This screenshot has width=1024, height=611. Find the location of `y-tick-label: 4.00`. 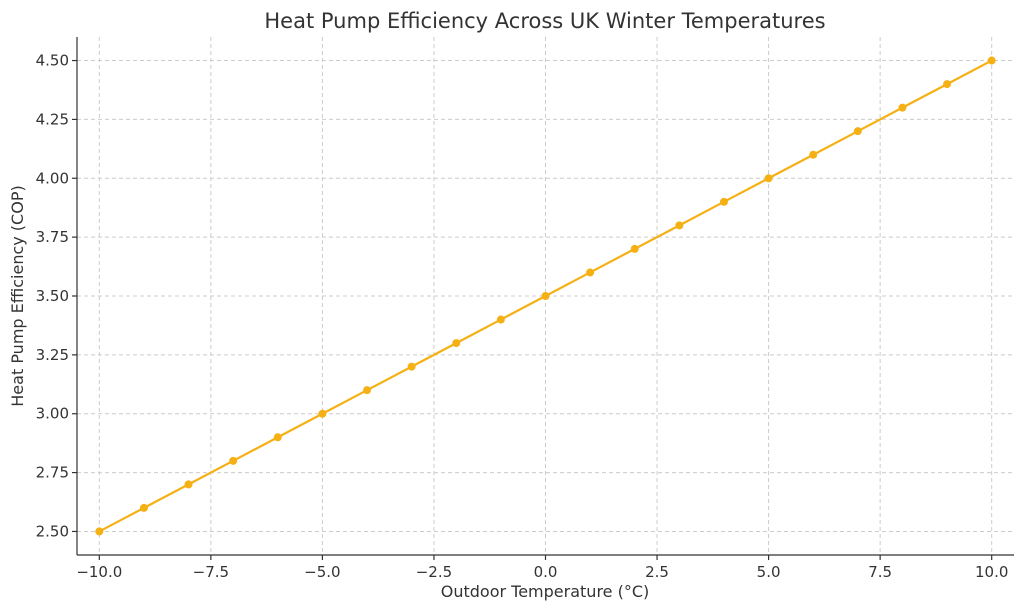

y-tick-label: 4.00 is located at coordinates (52, 178).